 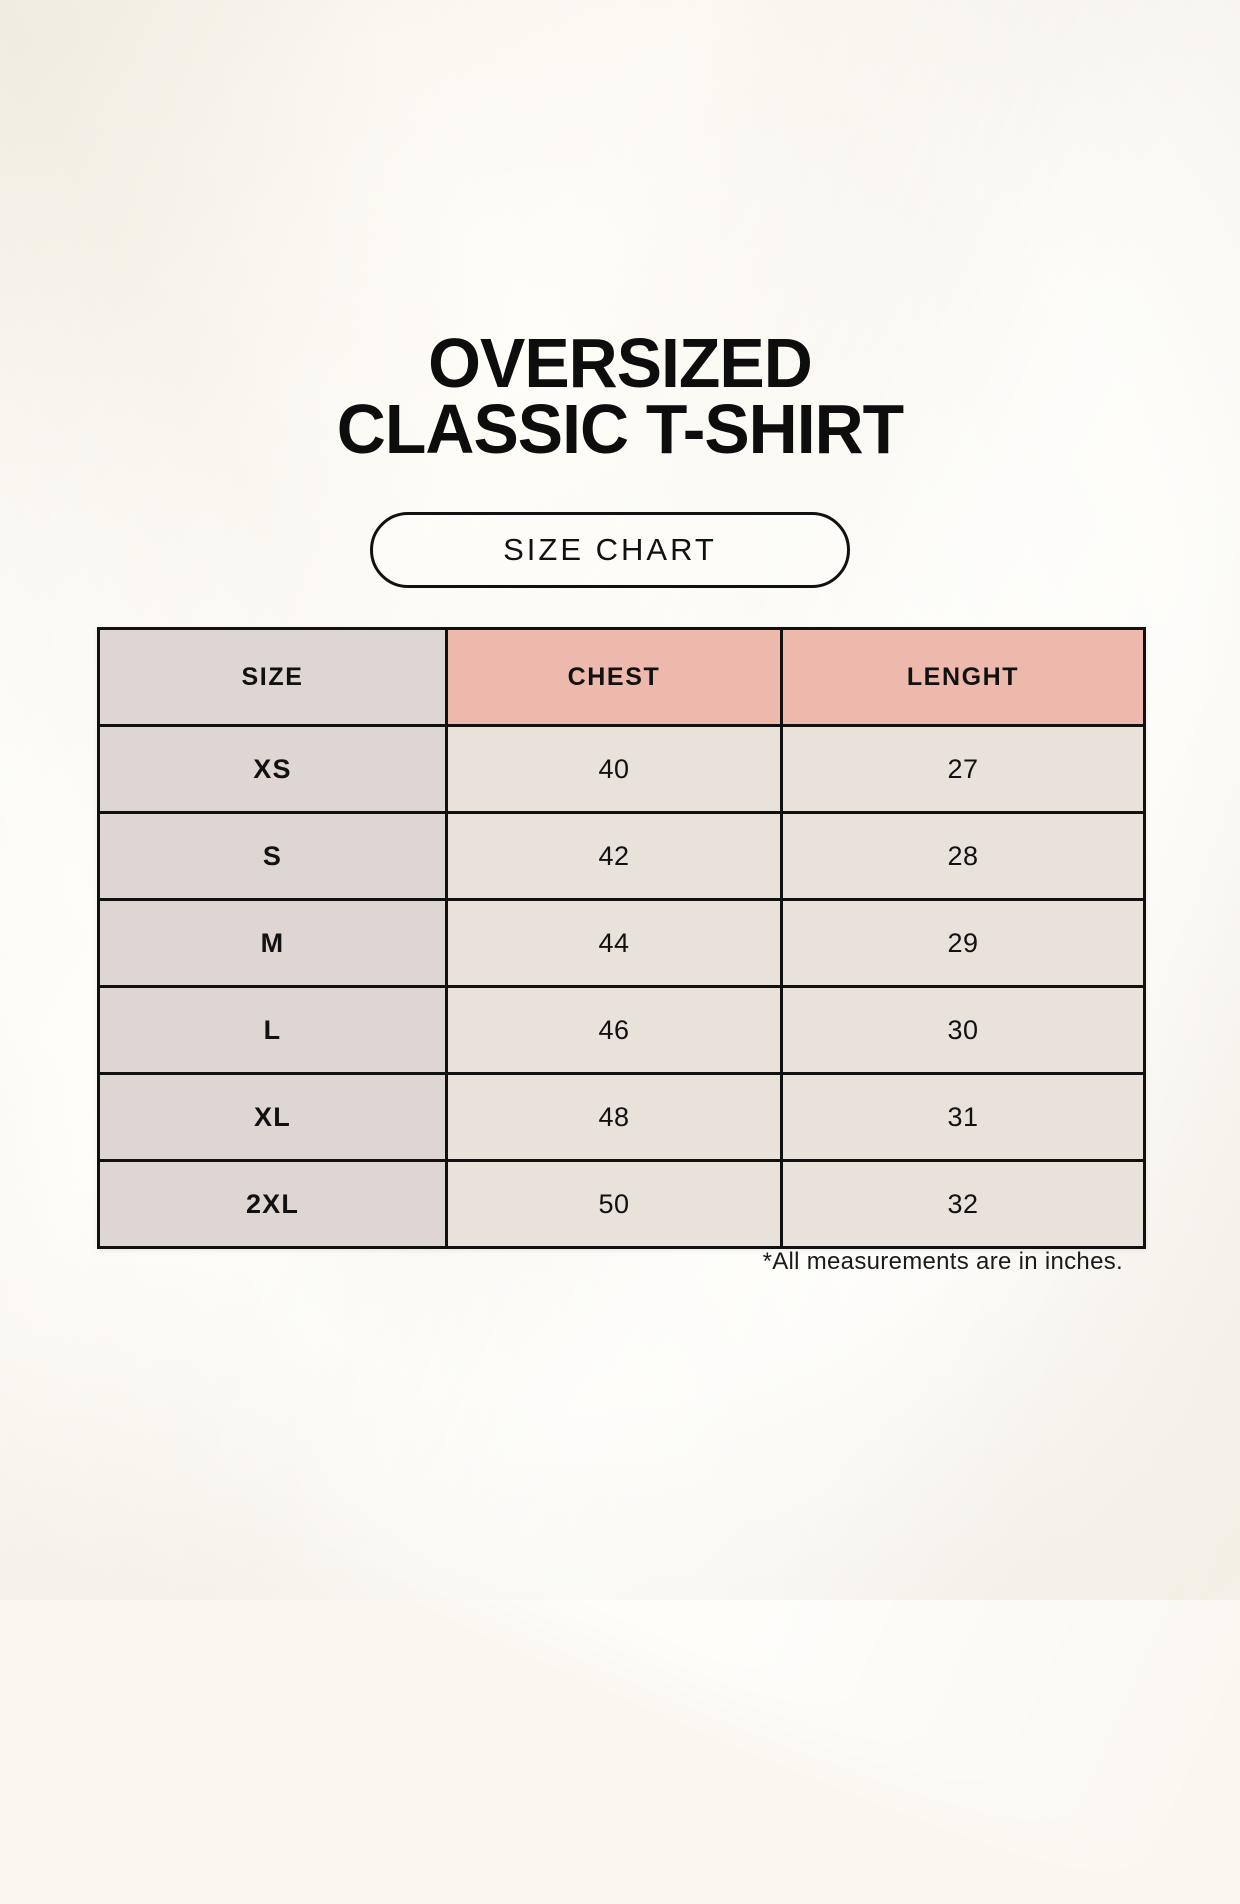 I want to click on cell-length-xl: 31, so click(x=963, y=1117).